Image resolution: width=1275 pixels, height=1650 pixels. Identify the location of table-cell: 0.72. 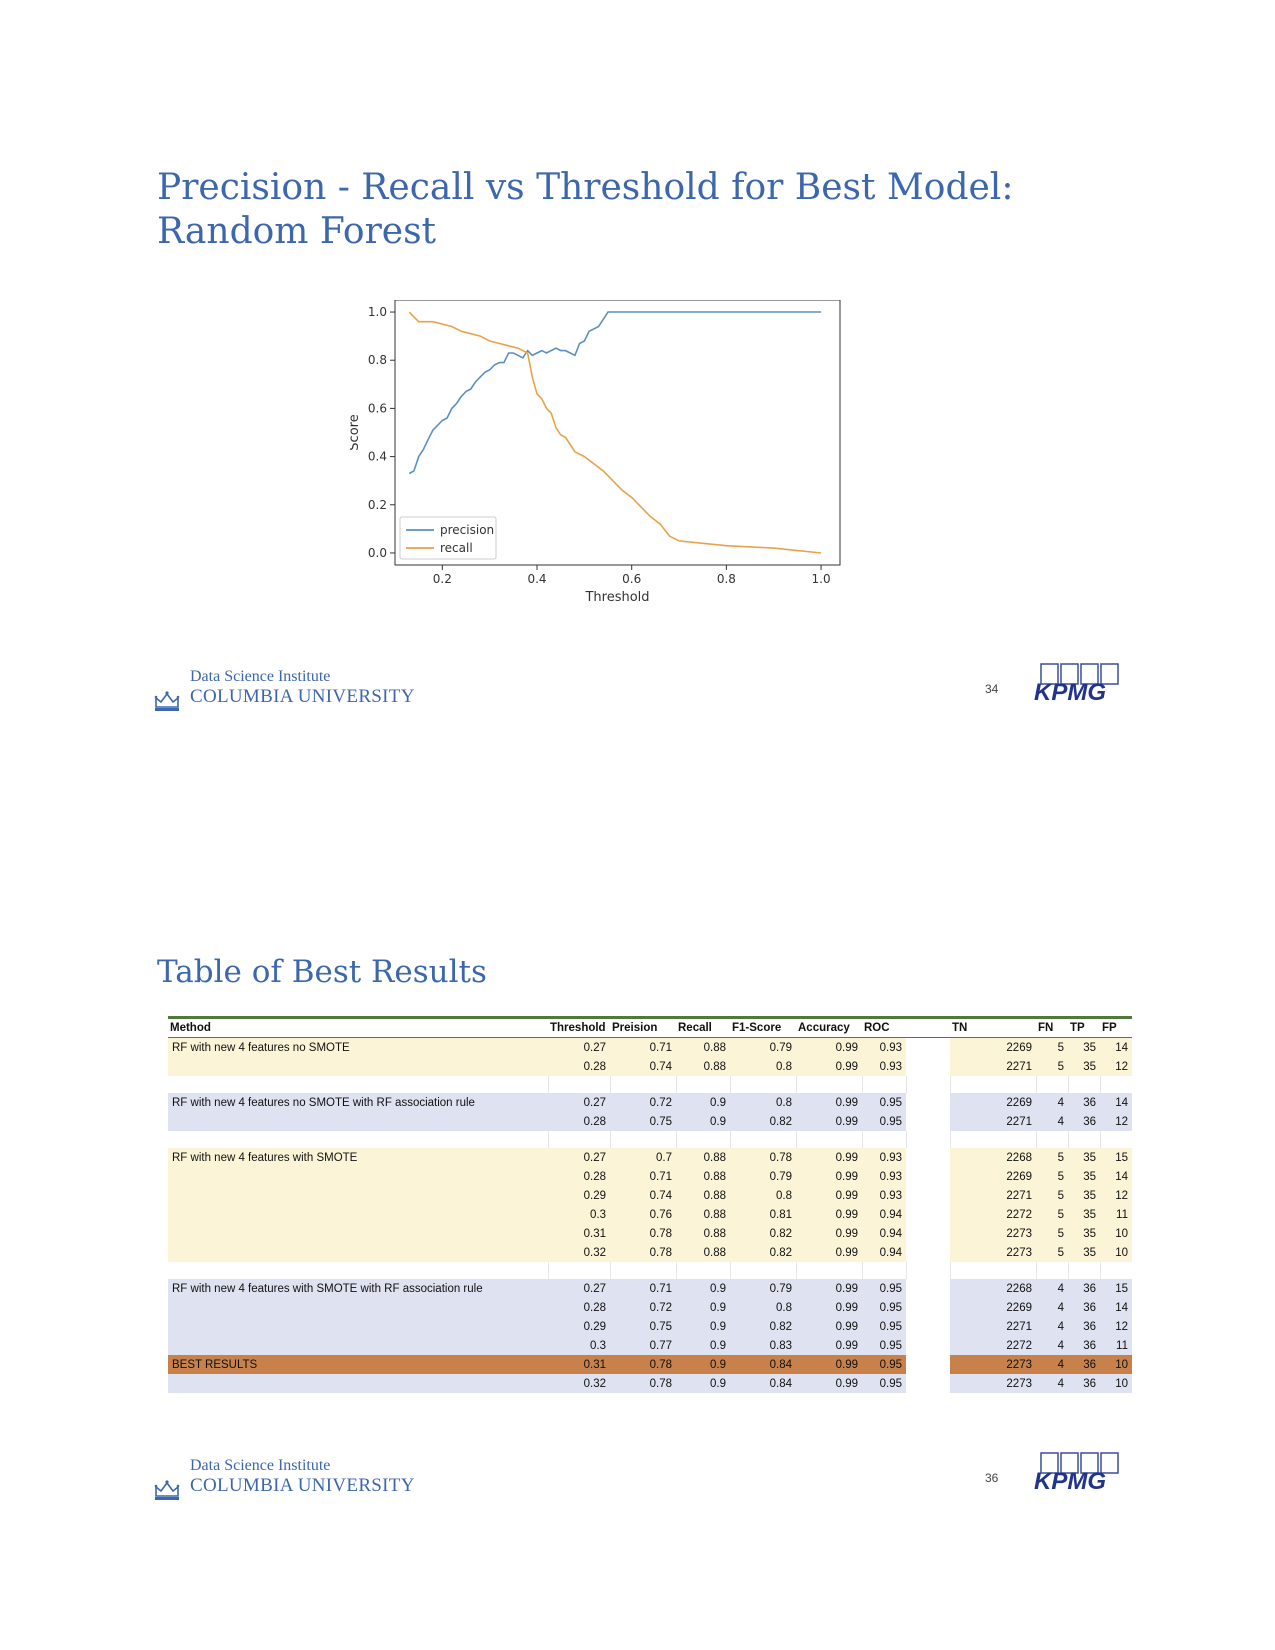
(643, 1102).